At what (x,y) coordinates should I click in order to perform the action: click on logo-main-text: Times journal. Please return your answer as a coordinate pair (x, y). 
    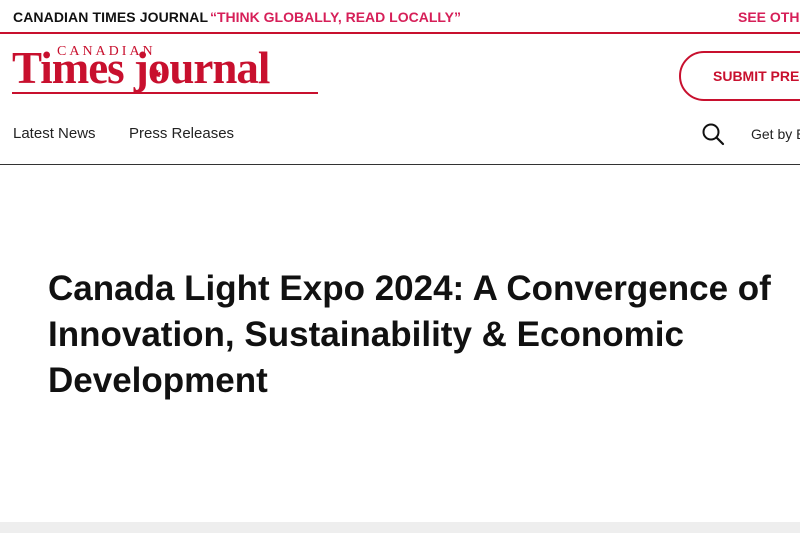
    Looking at the image, I should click on (141, 68).